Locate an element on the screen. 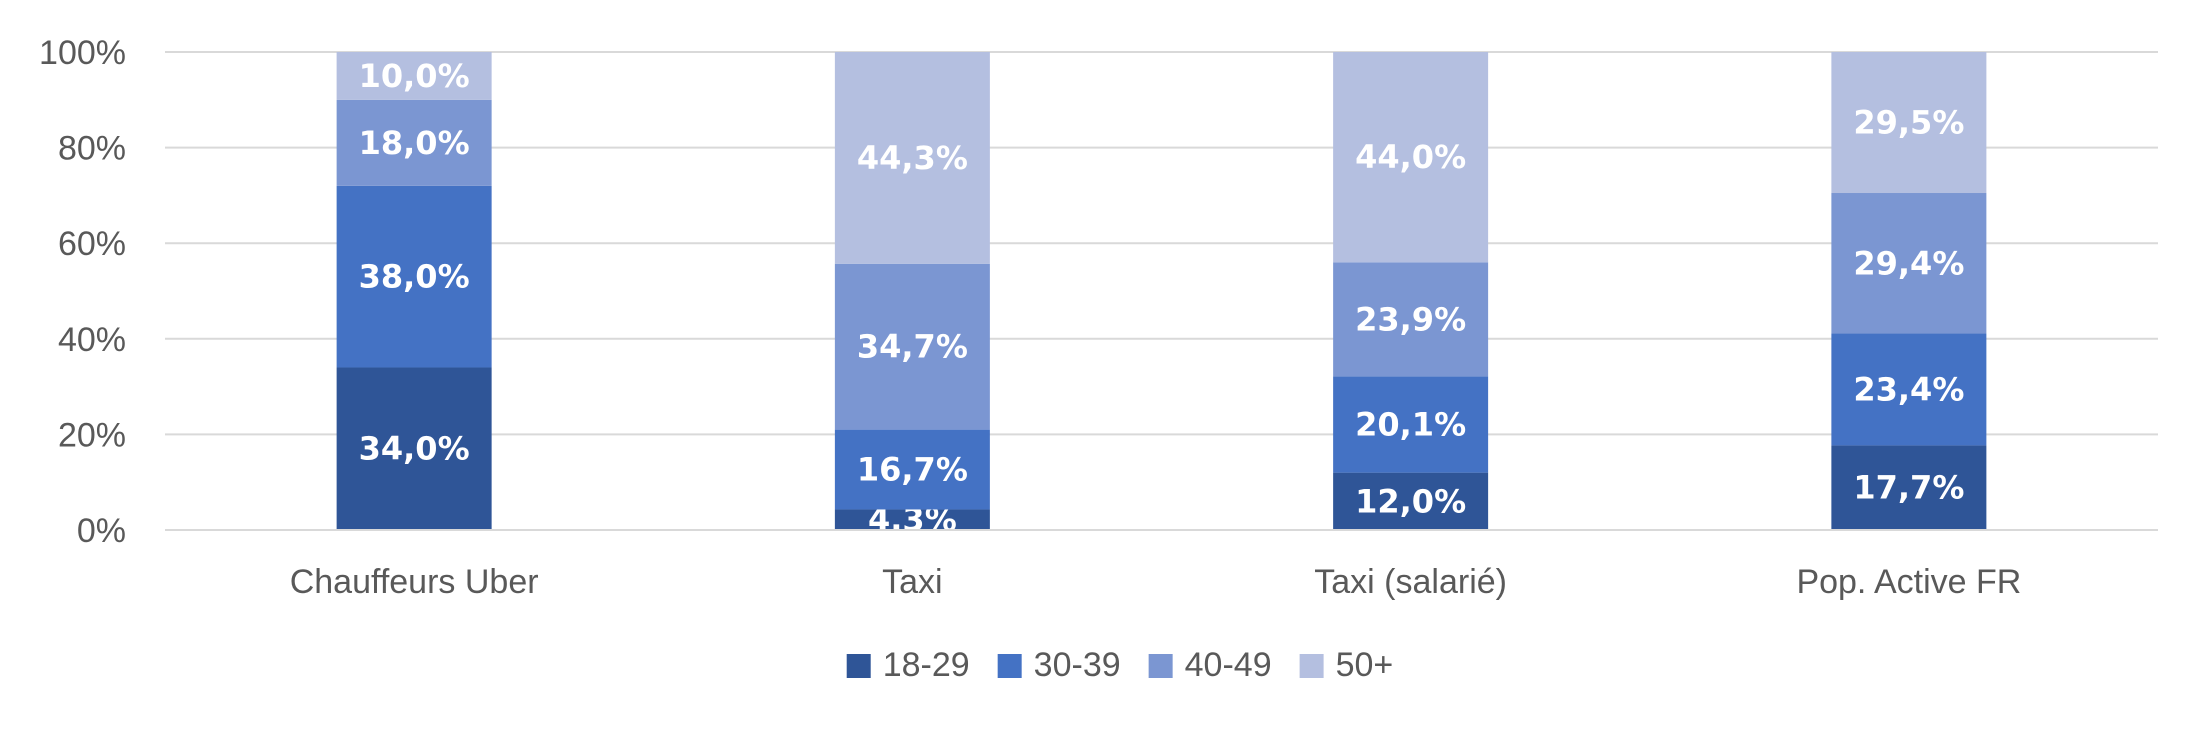  data-label: 38,0% is located at coordinates (414, 277).